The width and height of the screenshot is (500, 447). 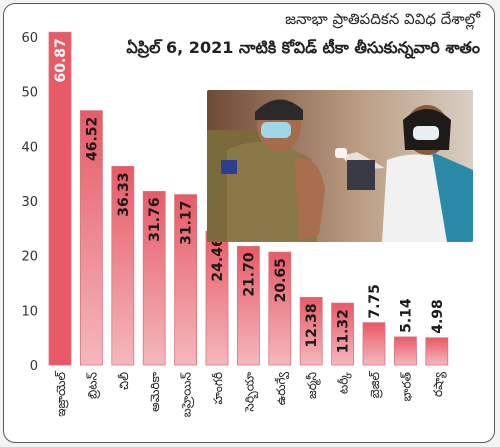 I want to click on category-label: చిలీ, so click(x=124, y=381).